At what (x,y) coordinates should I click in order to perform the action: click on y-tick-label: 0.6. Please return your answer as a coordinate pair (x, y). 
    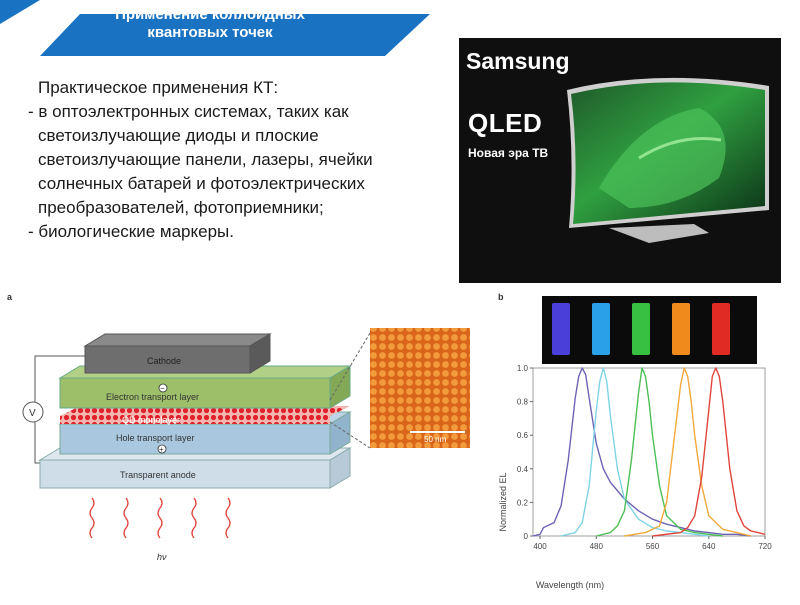
    Looking at the image, I should click on (523, 435).